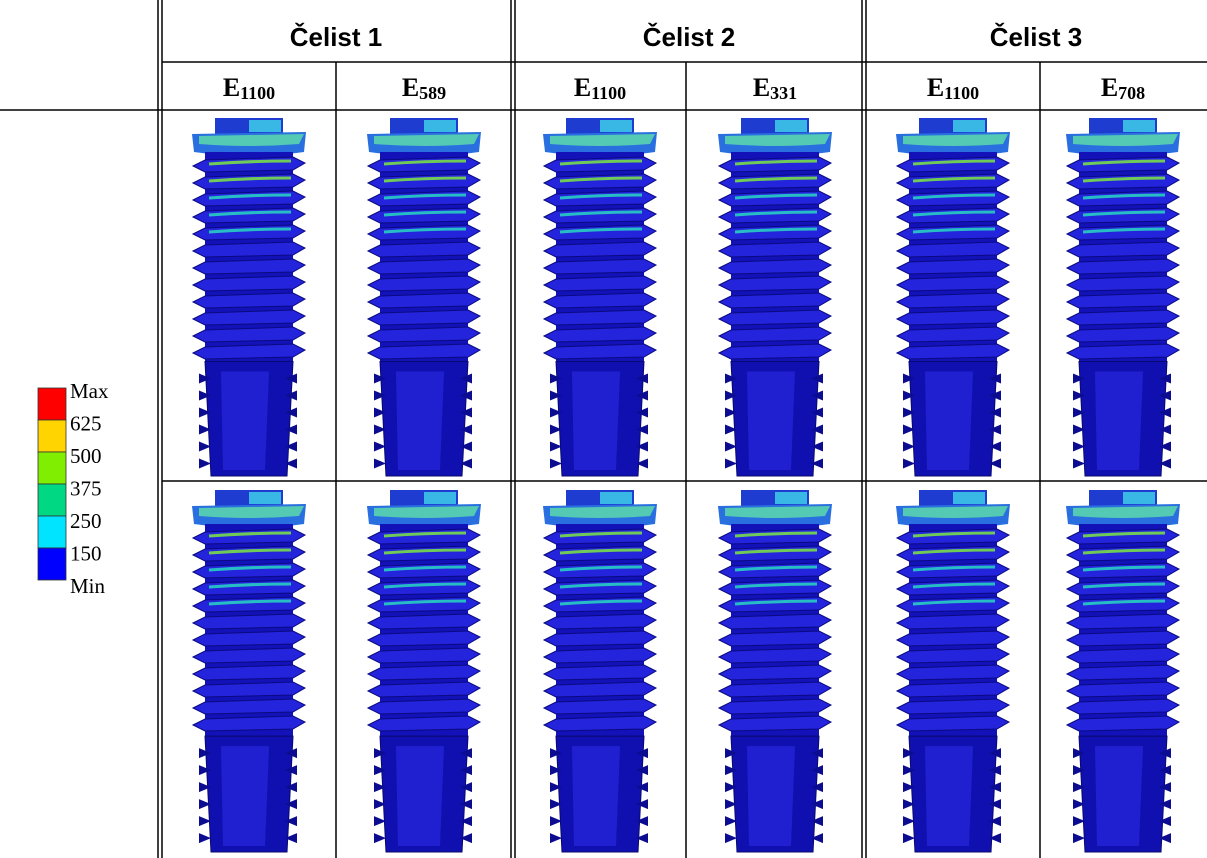  Describe the element at coordinates (1036, 37) in the screenshot. I see `group-header: Čelist 3` at that location.